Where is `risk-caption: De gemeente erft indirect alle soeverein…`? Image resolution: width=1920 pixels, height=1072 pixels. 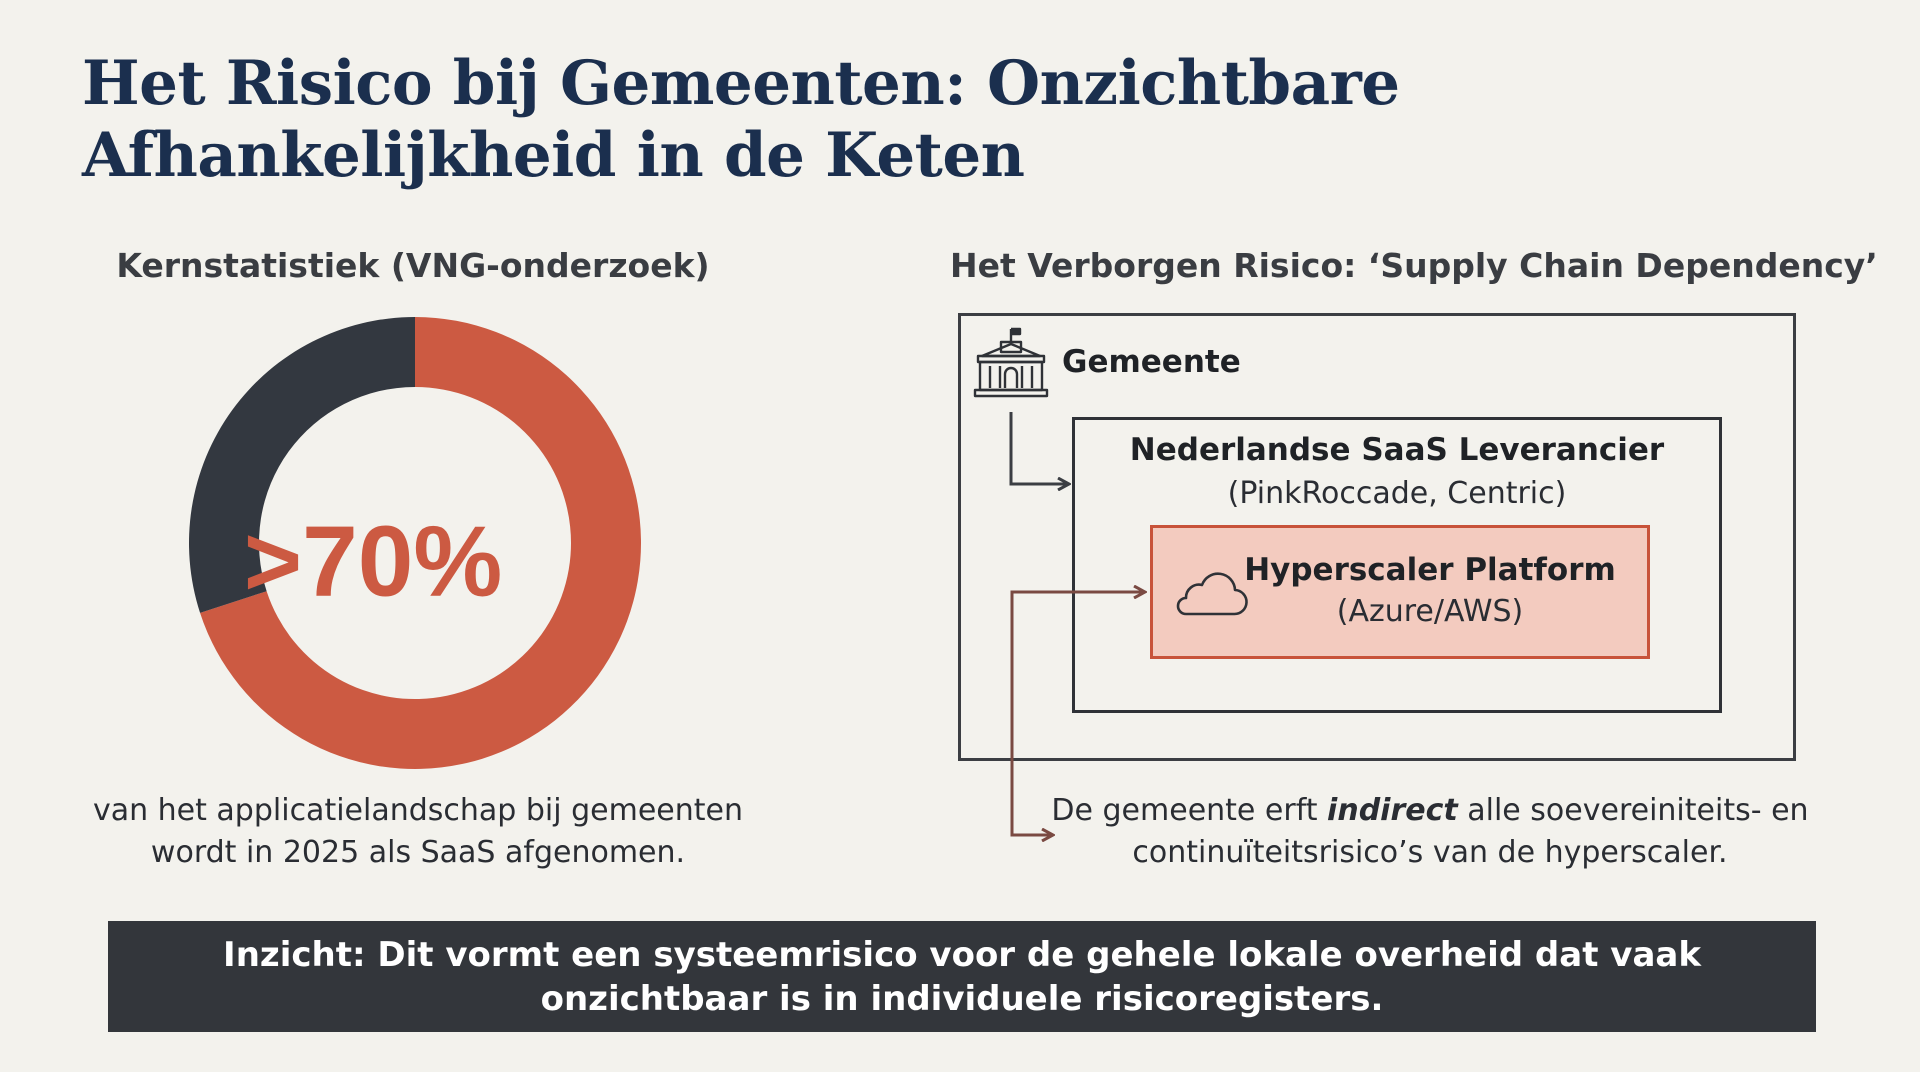 risk-caption: De gemeente erft indirect alle soeverein… is located at coordinates (1430, 832).